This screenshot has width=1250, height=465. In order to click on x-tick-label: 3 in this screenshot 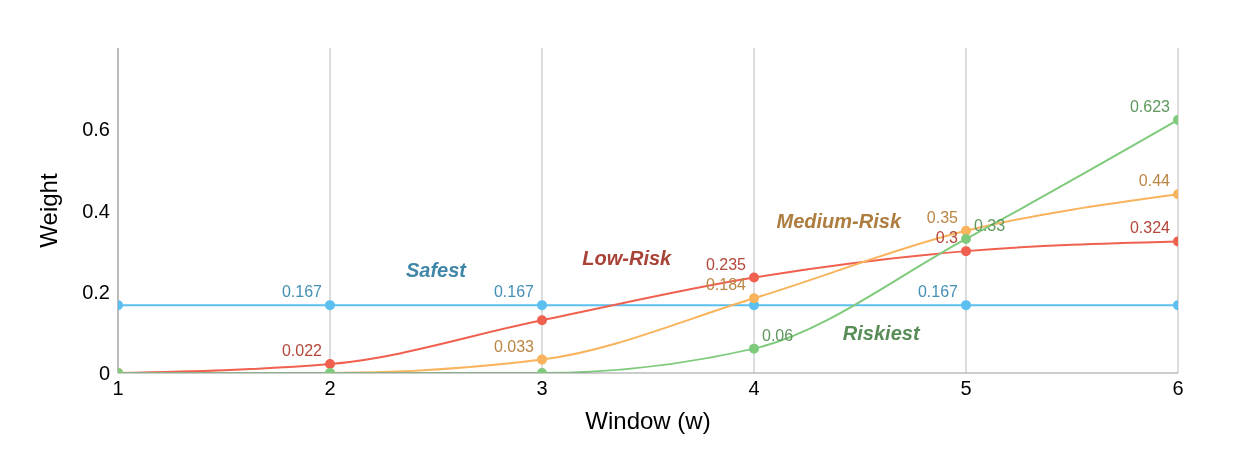, I will do `click(542, 388)`.